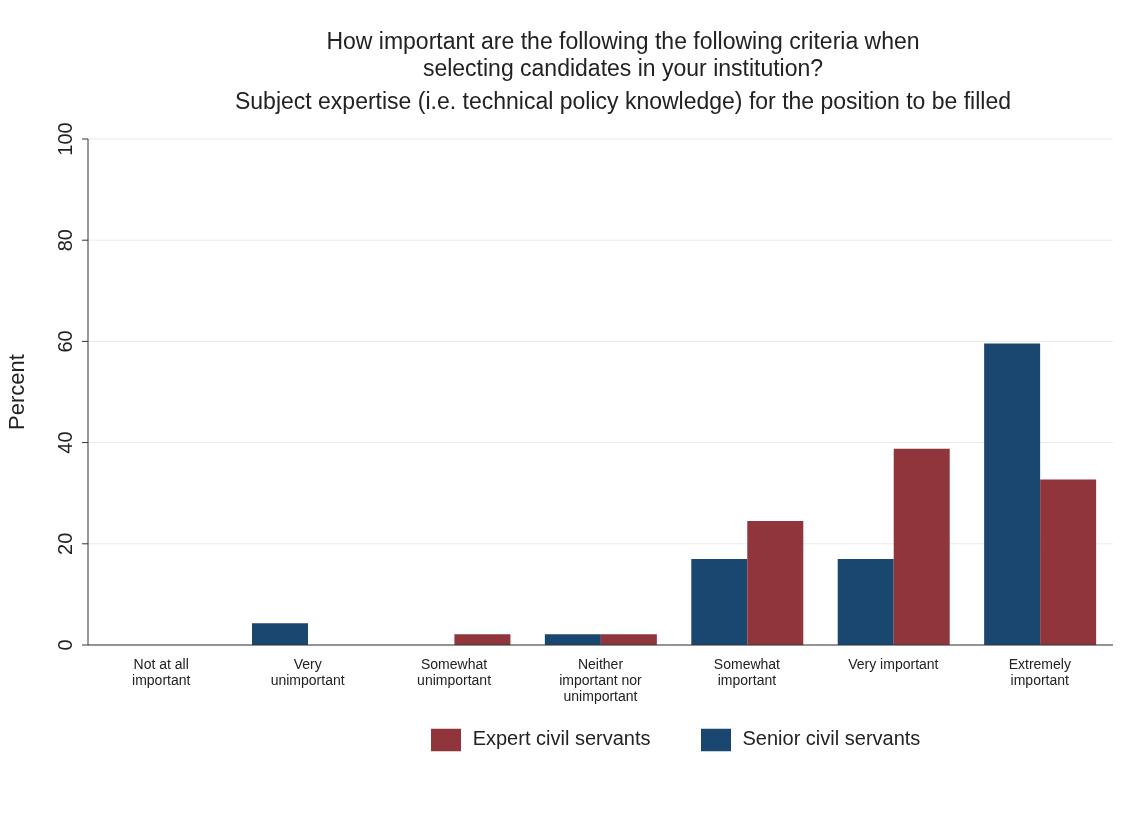 This screenshot has height=822, width=1133. Describe the element at coordinates (65, 543) in the screenshot. I see `y-tick-label: 20` at that location.